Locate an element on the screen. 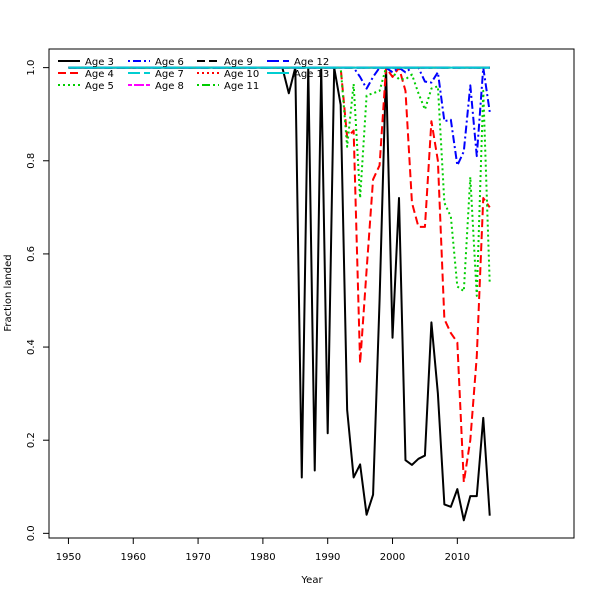  x-tick-label: 1990 is located at coordinates (327, 557).